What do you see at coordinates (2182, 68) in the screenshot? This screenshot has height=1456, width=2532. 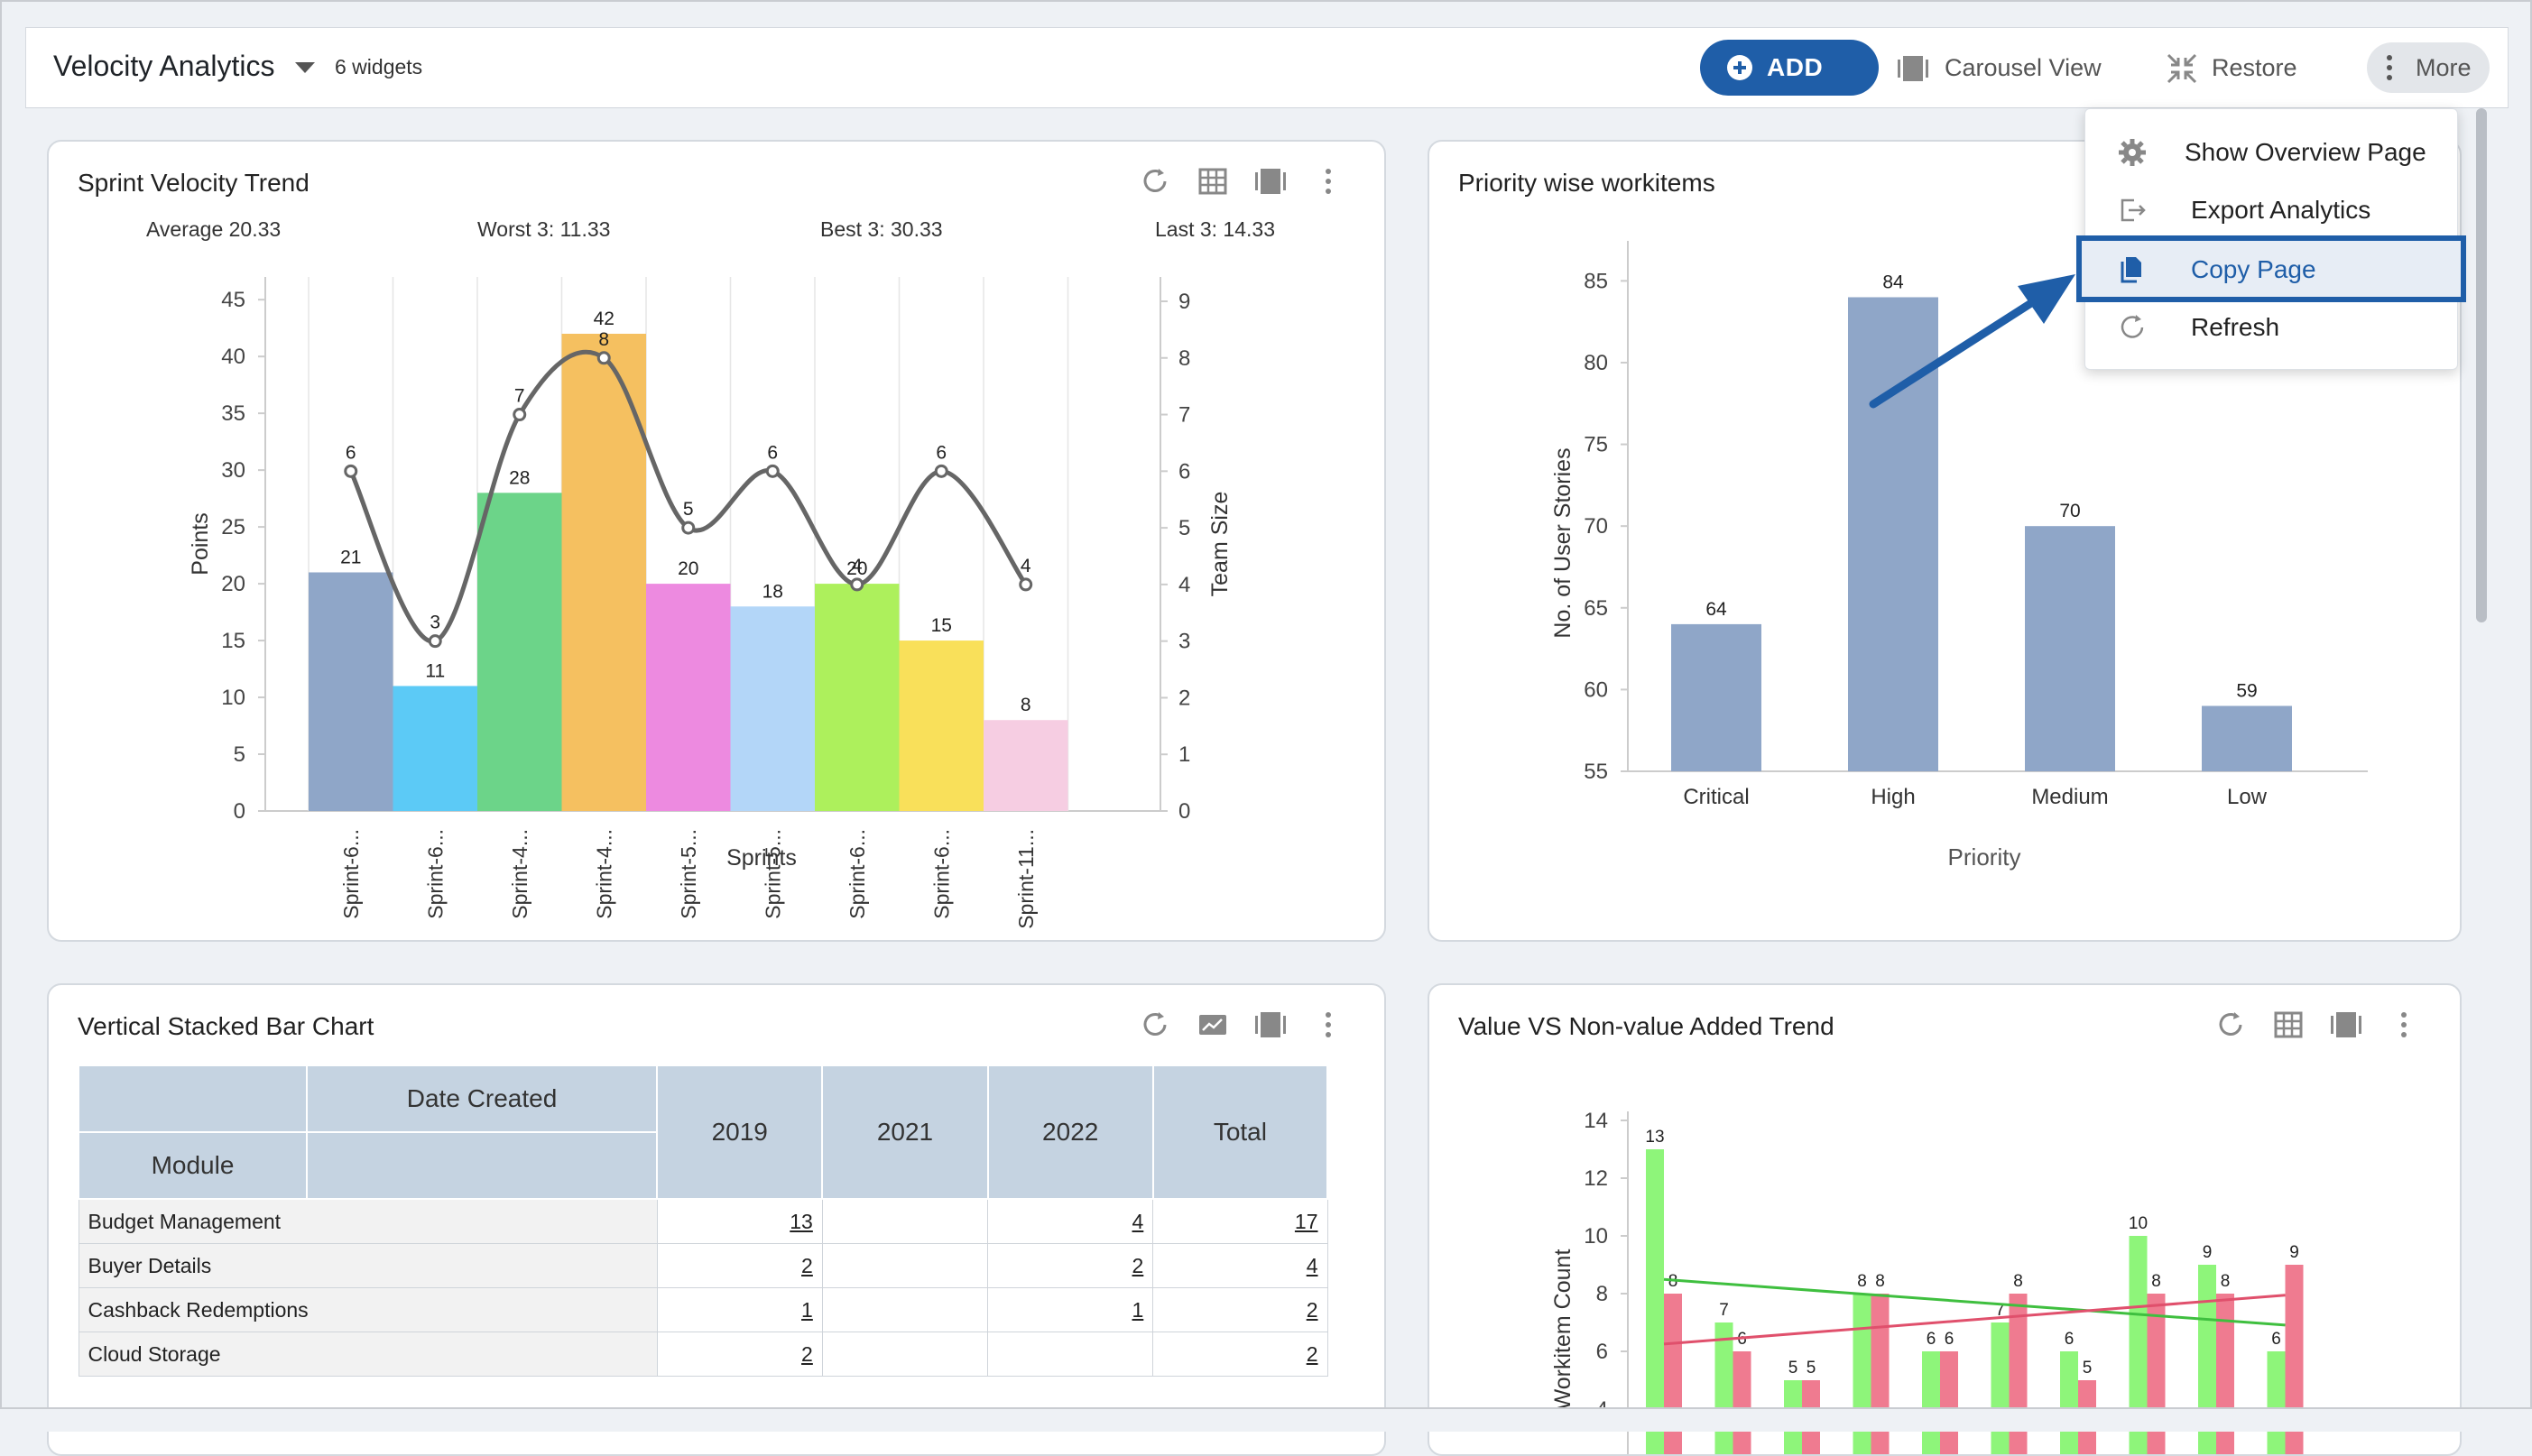 I see `collapse-icon` at bounding box center [2182, 68].